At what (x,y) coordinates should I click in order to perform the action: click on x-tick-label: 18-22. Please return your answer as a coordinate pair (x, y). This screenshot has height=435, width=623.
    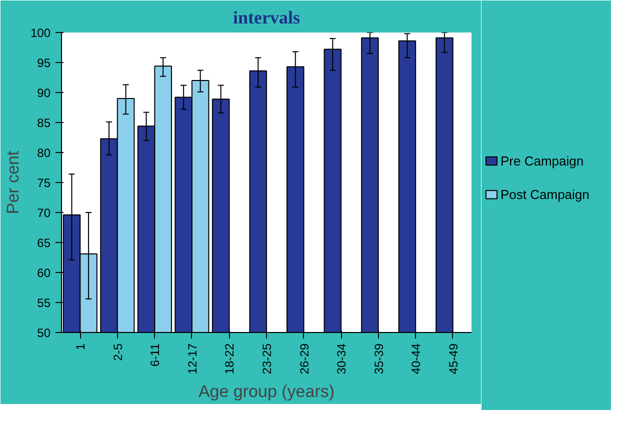
    Looking at the image, I should click on (229, 358).